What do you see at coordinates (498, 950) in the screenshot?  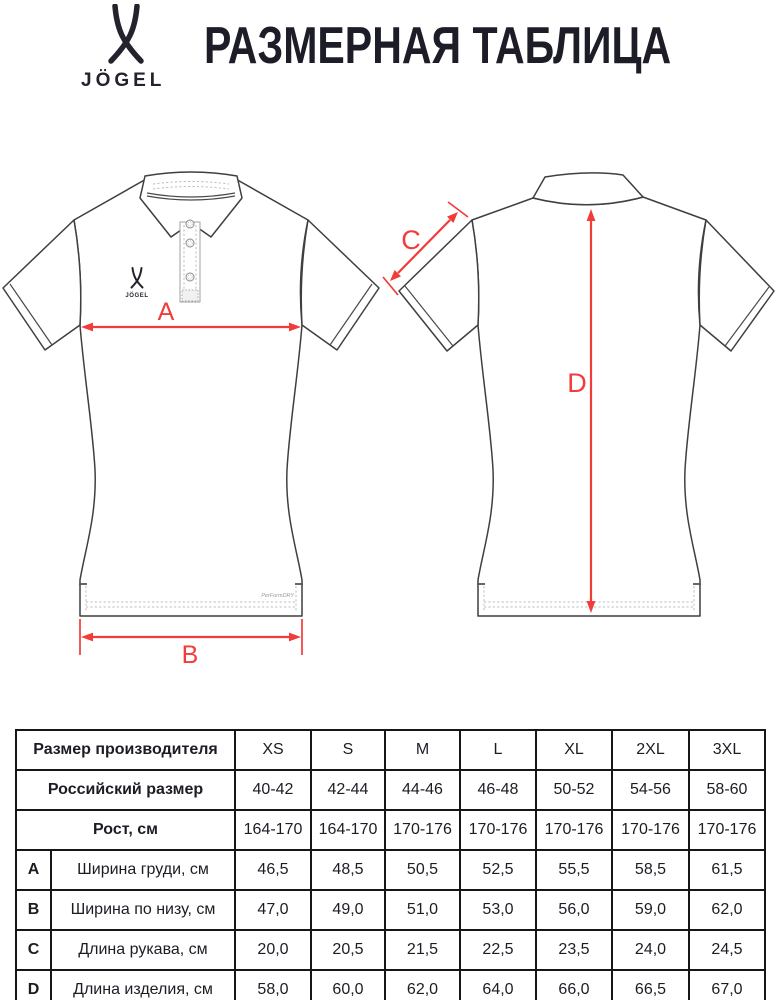 I see `table-cell: 22,5` at bounding box center [498, 950].